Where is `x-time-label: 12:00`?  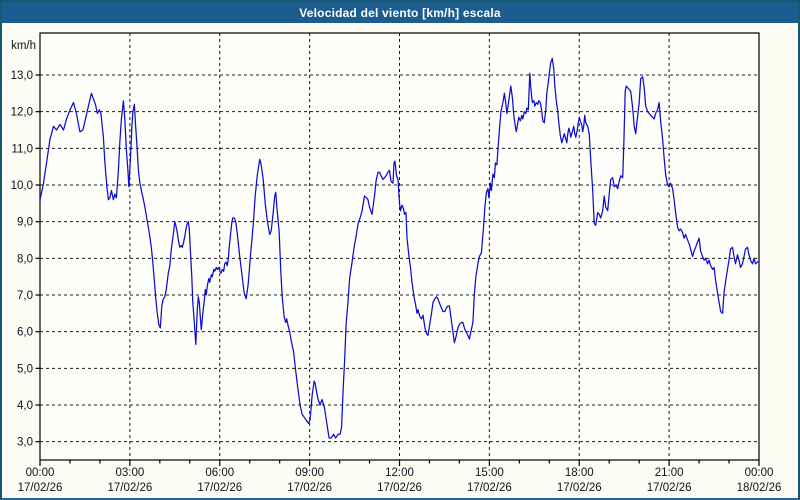
x-time-label: 12:00 is located at coordinates (399, 473).